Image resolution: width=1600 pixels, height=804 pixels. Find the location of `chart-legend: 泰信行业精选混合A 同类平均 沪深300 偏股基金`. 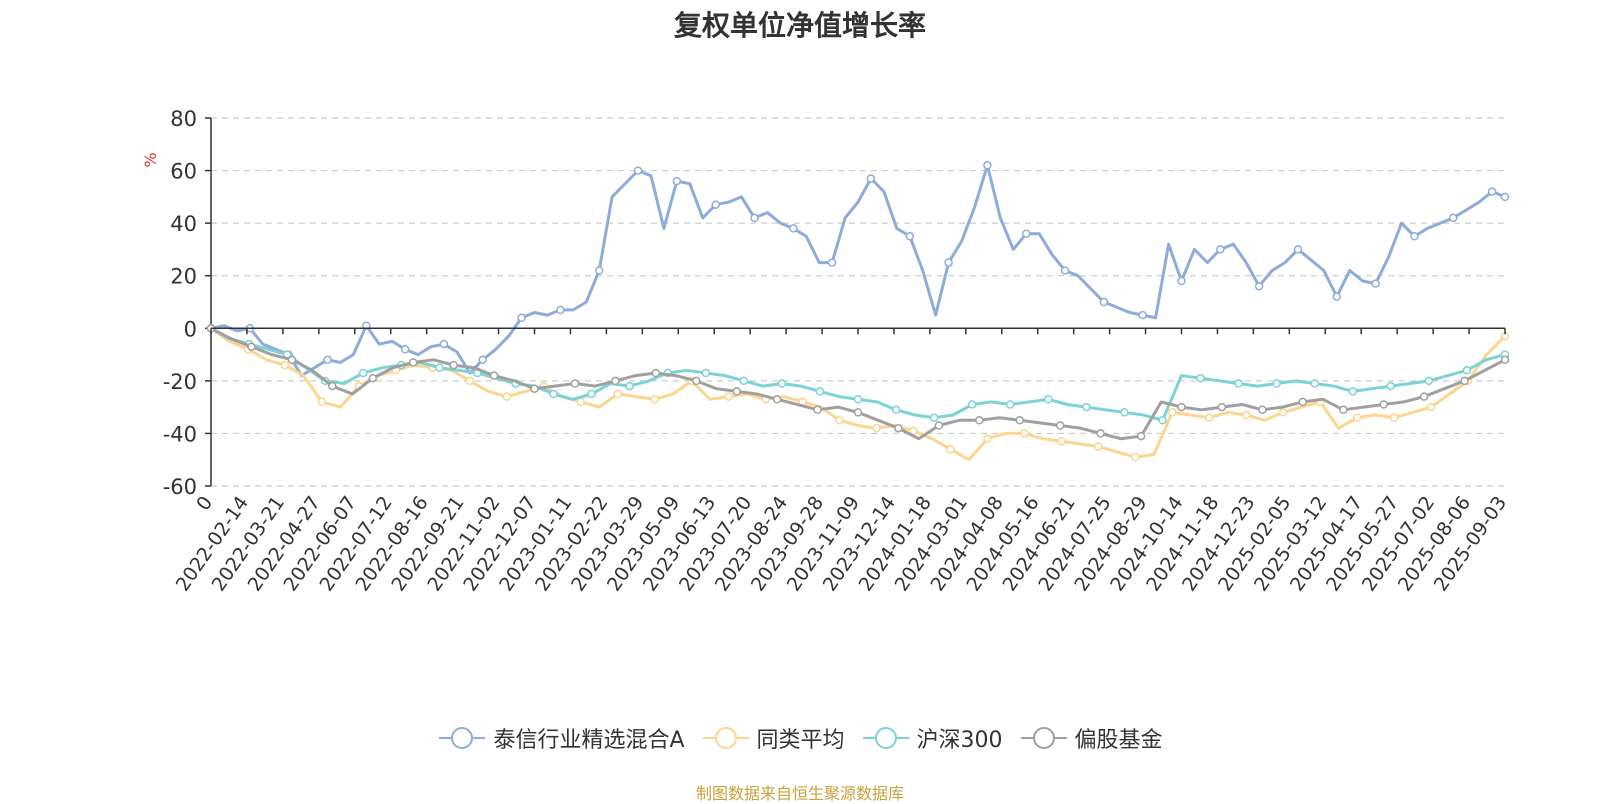

chart-legend: 泰信行业精选混合A 同类平均 沪深300 偏股基金 is located at coordinates (800, 739).